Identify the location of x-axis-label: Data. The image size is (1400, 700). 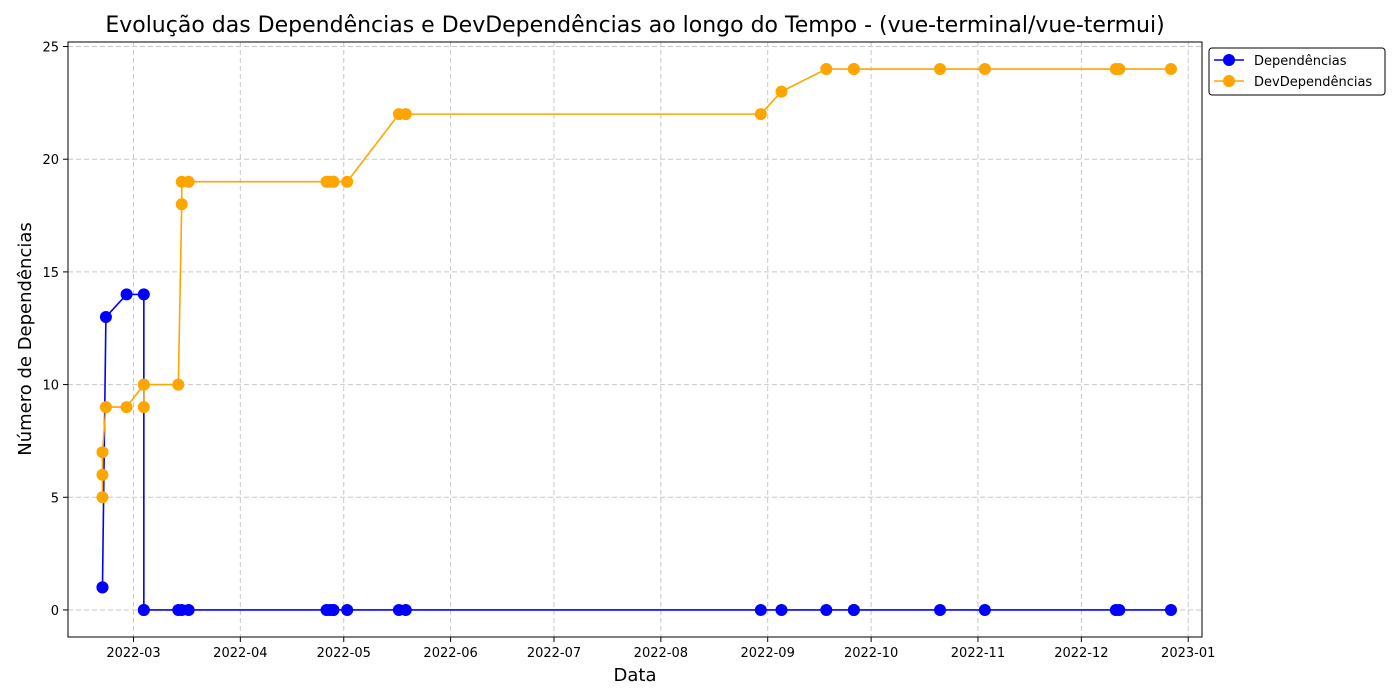
(635, 675).